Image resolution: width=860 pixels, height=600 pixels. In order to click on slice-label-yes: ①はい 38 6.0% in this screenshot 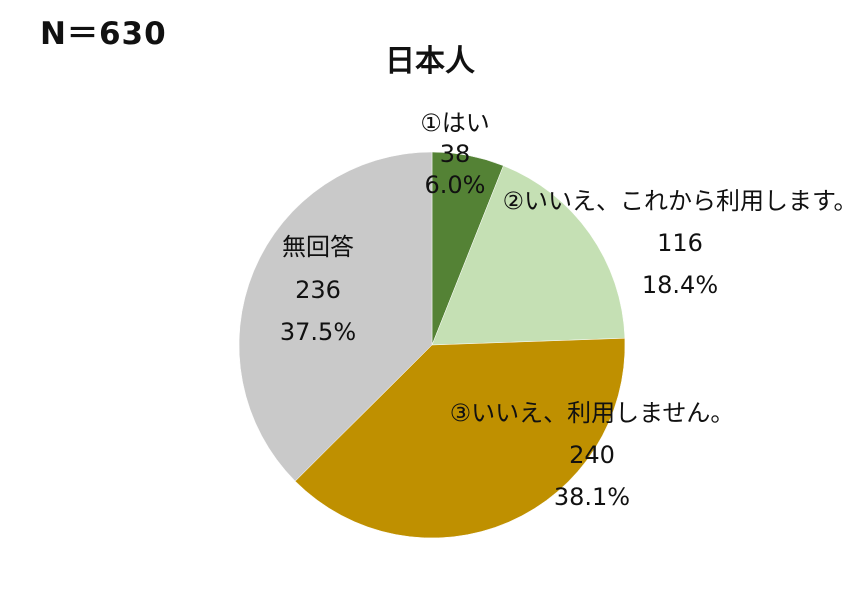, I will do `click(455, 155)`.